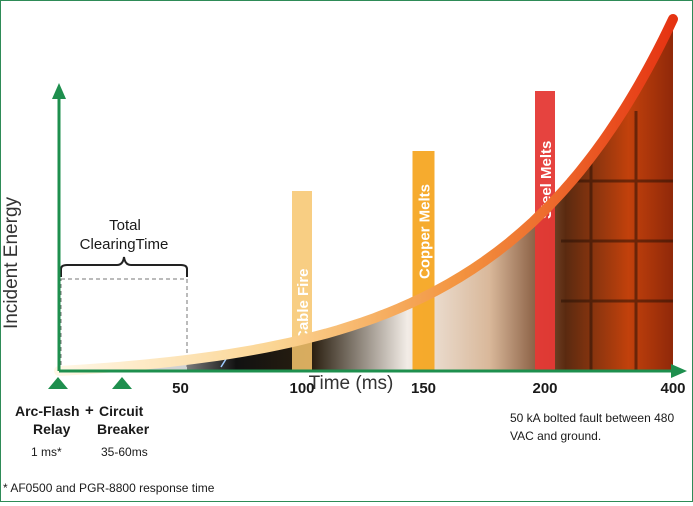 The height and width of the screenshot is (506, 693). I want to click on band-copper-melts, so click(423, 261).